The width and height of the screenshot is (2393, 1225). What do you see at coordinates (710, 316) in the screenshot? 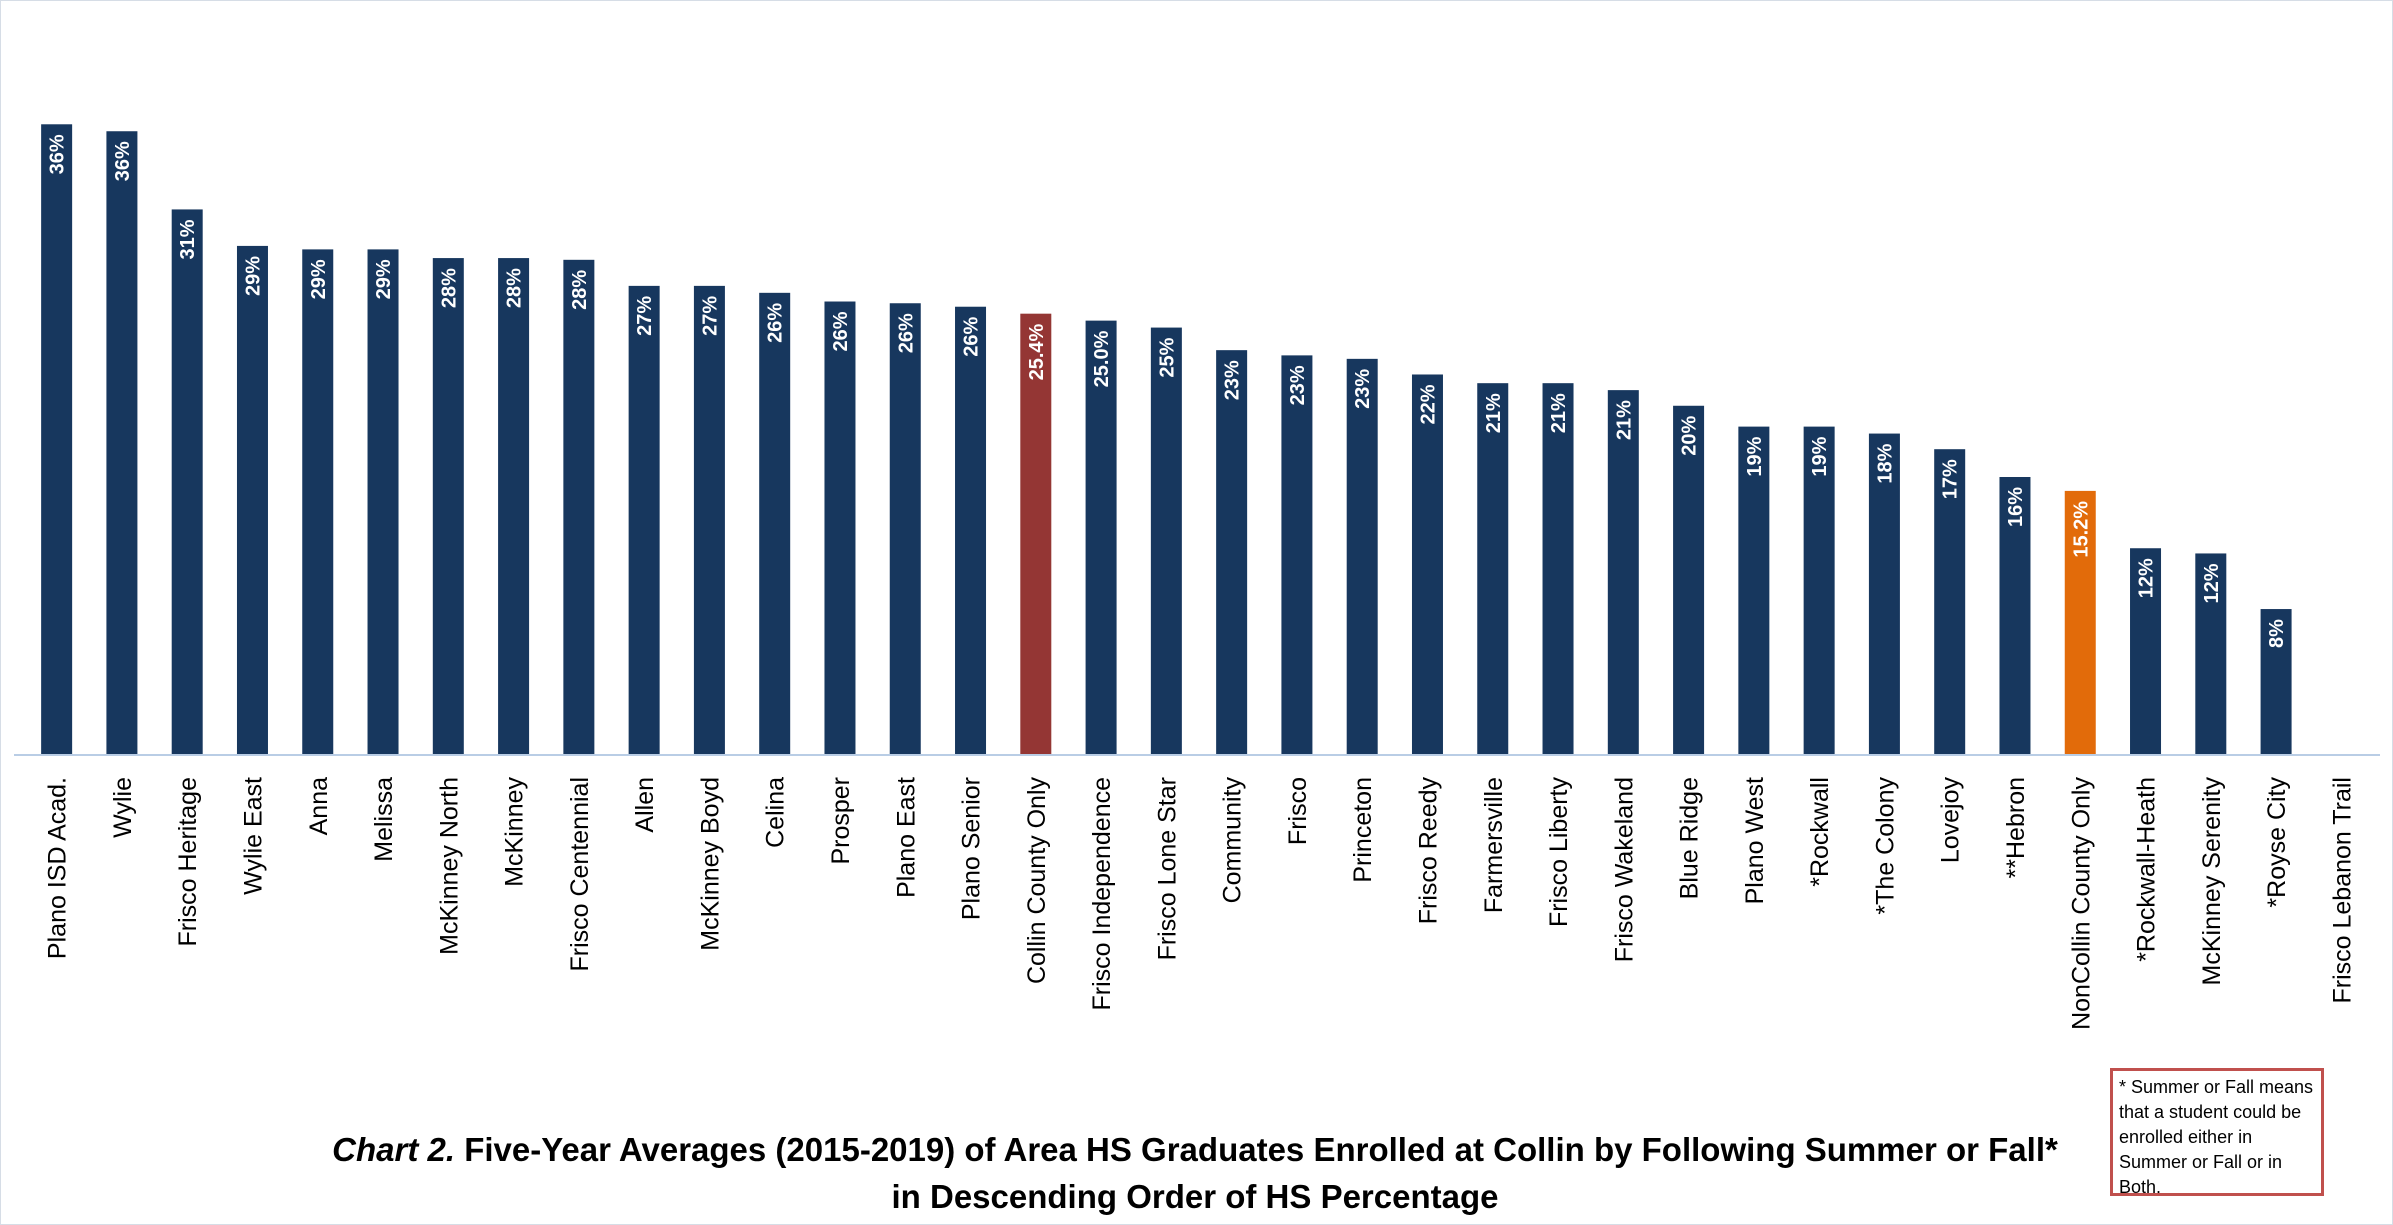
I see `data-label-mckinney-boyd: 27%` at bounding box center [710, 316].